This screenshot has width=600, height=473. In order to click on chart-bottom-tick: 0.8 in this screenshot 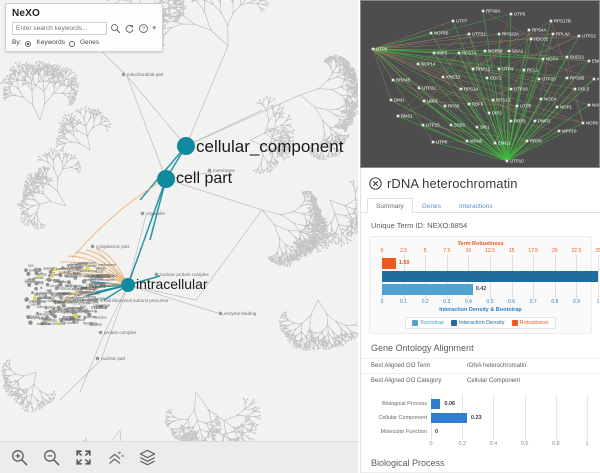, I will do `click(555, 302)`.